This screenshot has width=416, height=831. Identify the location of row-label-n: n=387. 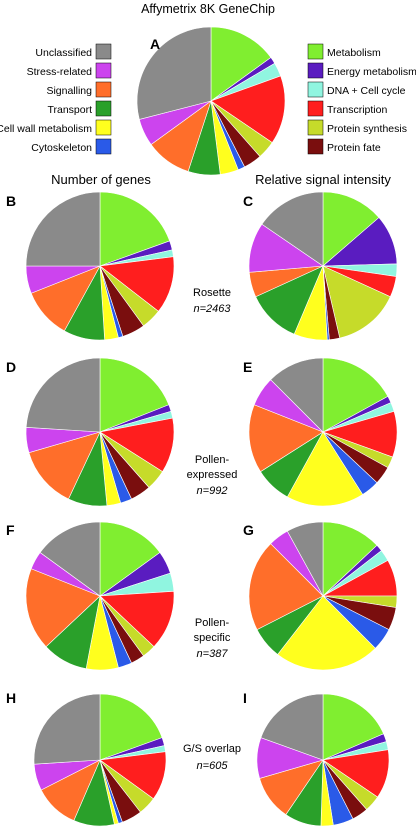
(213, 654).